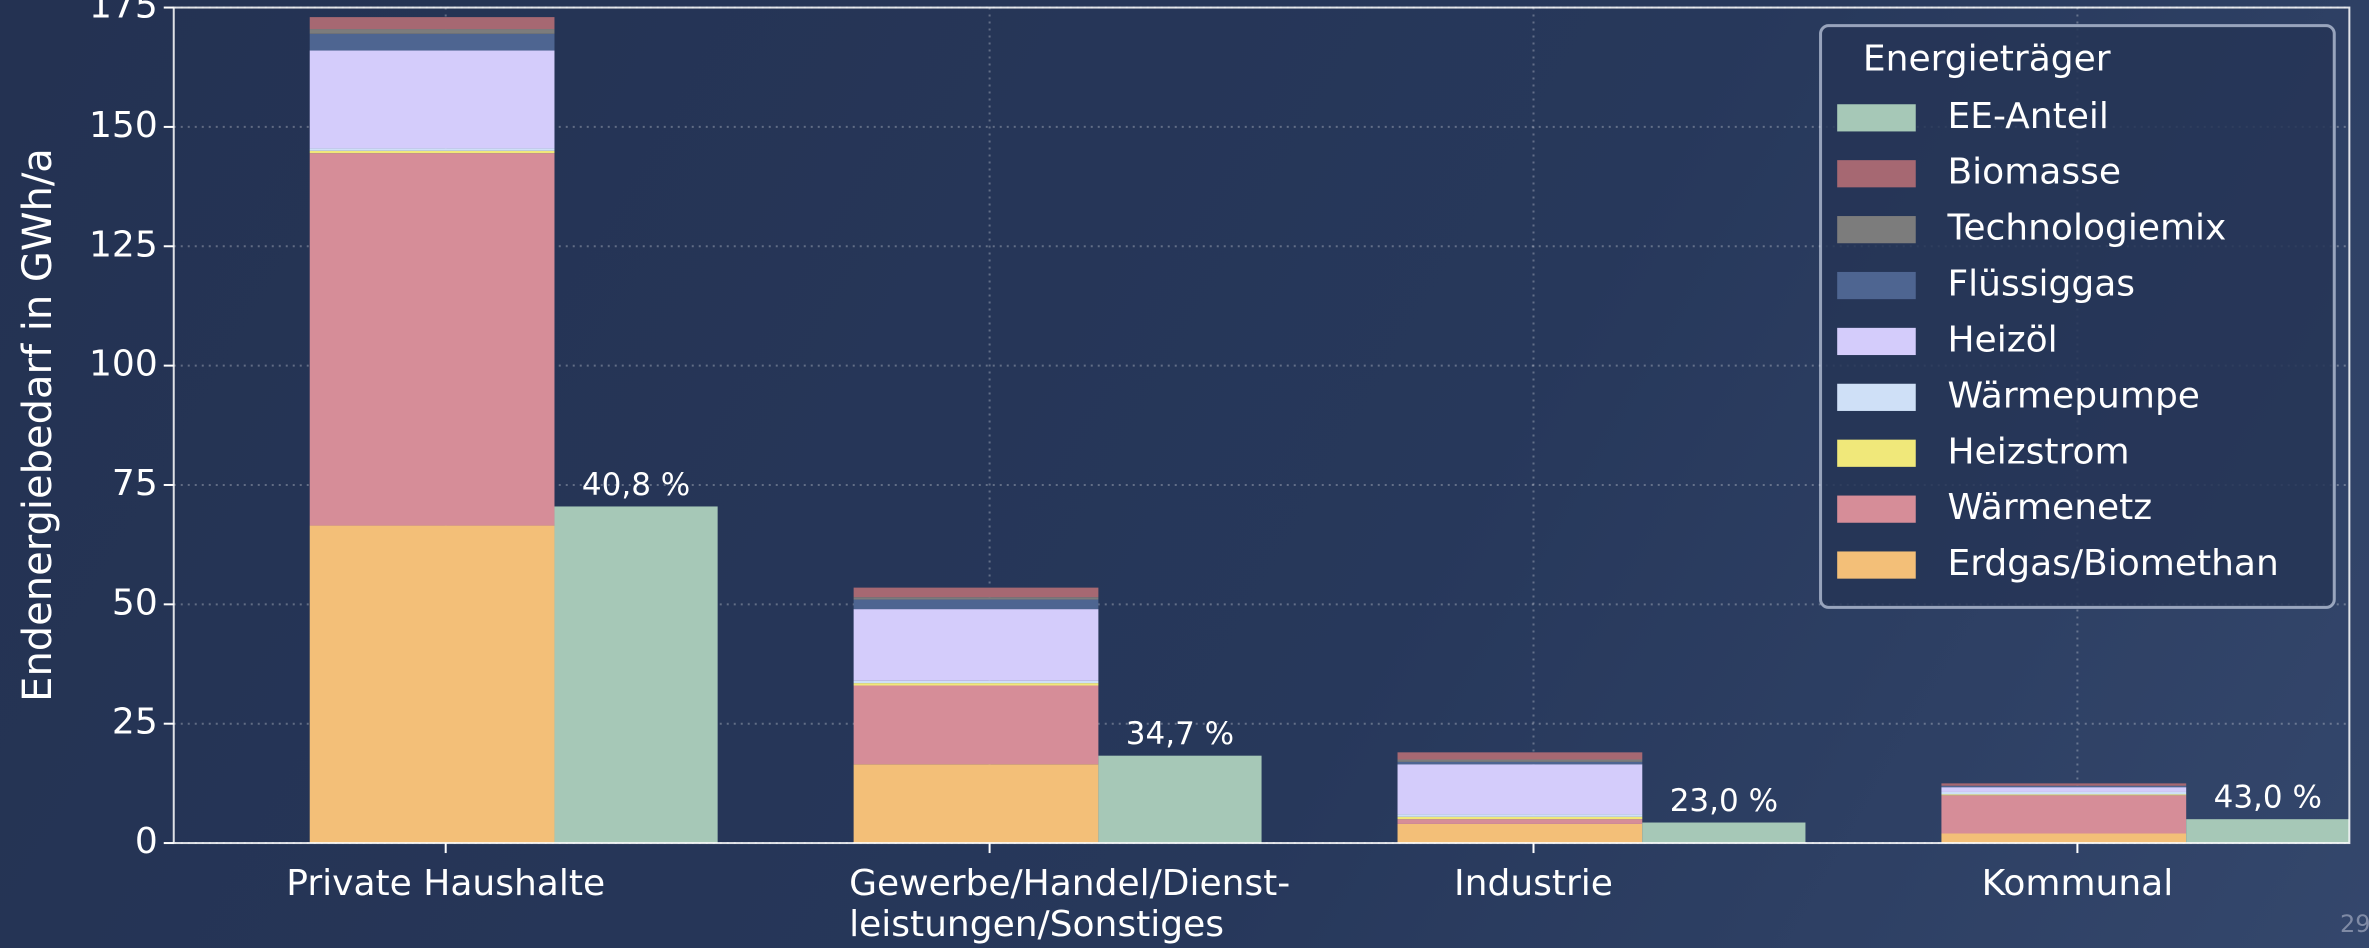 The width and height of the screenshot is (2369, 948). I want to click on y-tick-label: 25, so click(135, 722).